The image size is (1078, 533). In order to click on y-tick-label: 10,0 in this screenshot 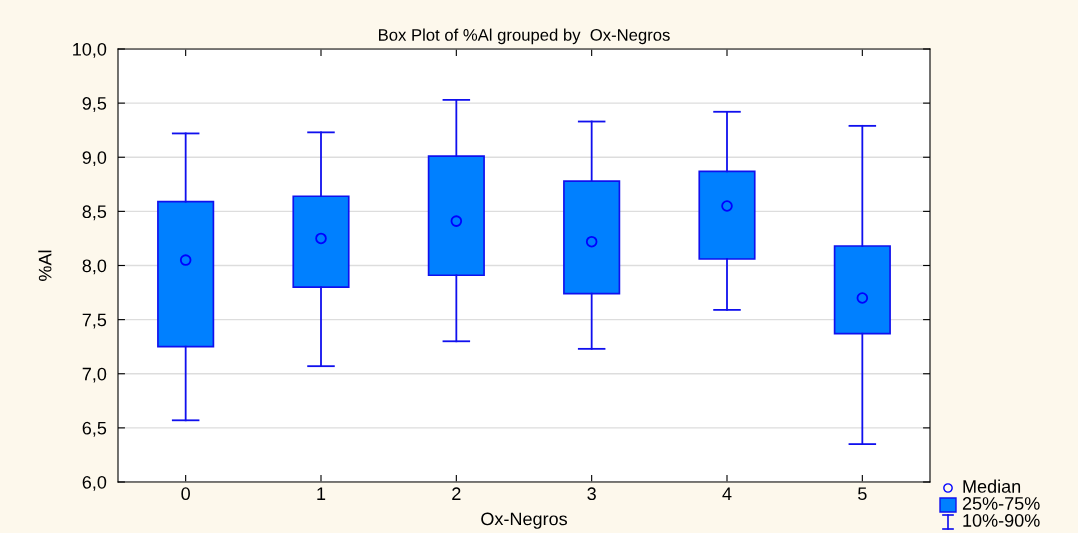, I will do `click(90, 50)`.